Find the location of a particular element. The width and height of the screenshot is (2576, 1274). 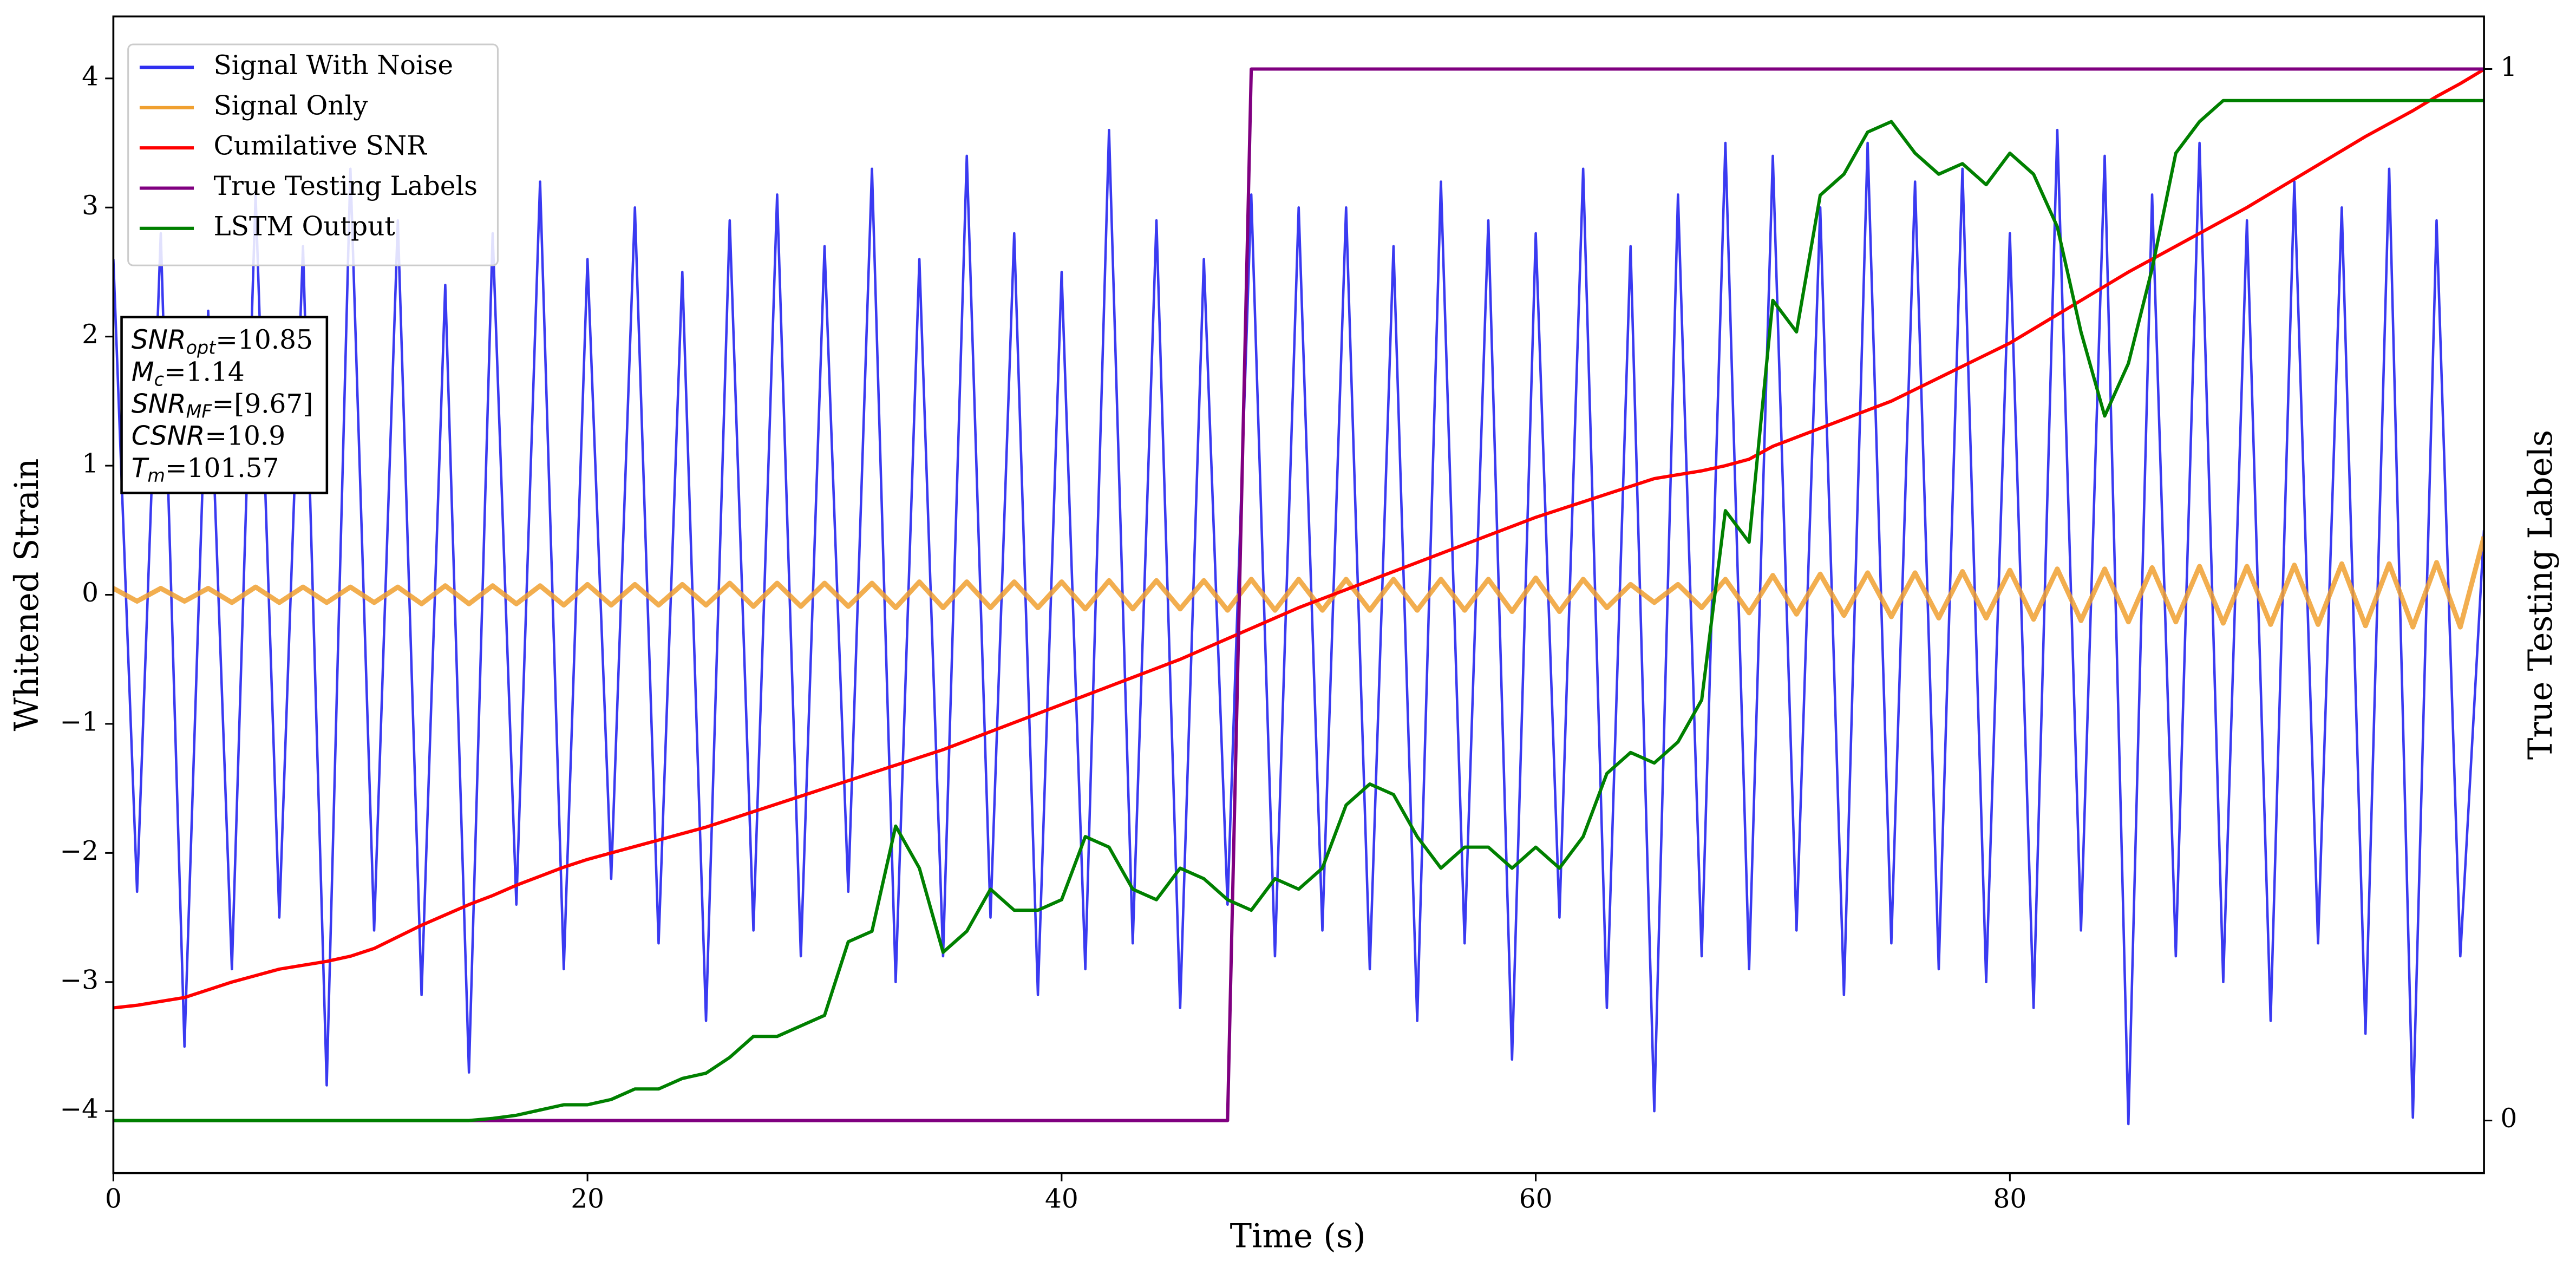

y-tick-label: 0 is located at coordinates (90, 593).